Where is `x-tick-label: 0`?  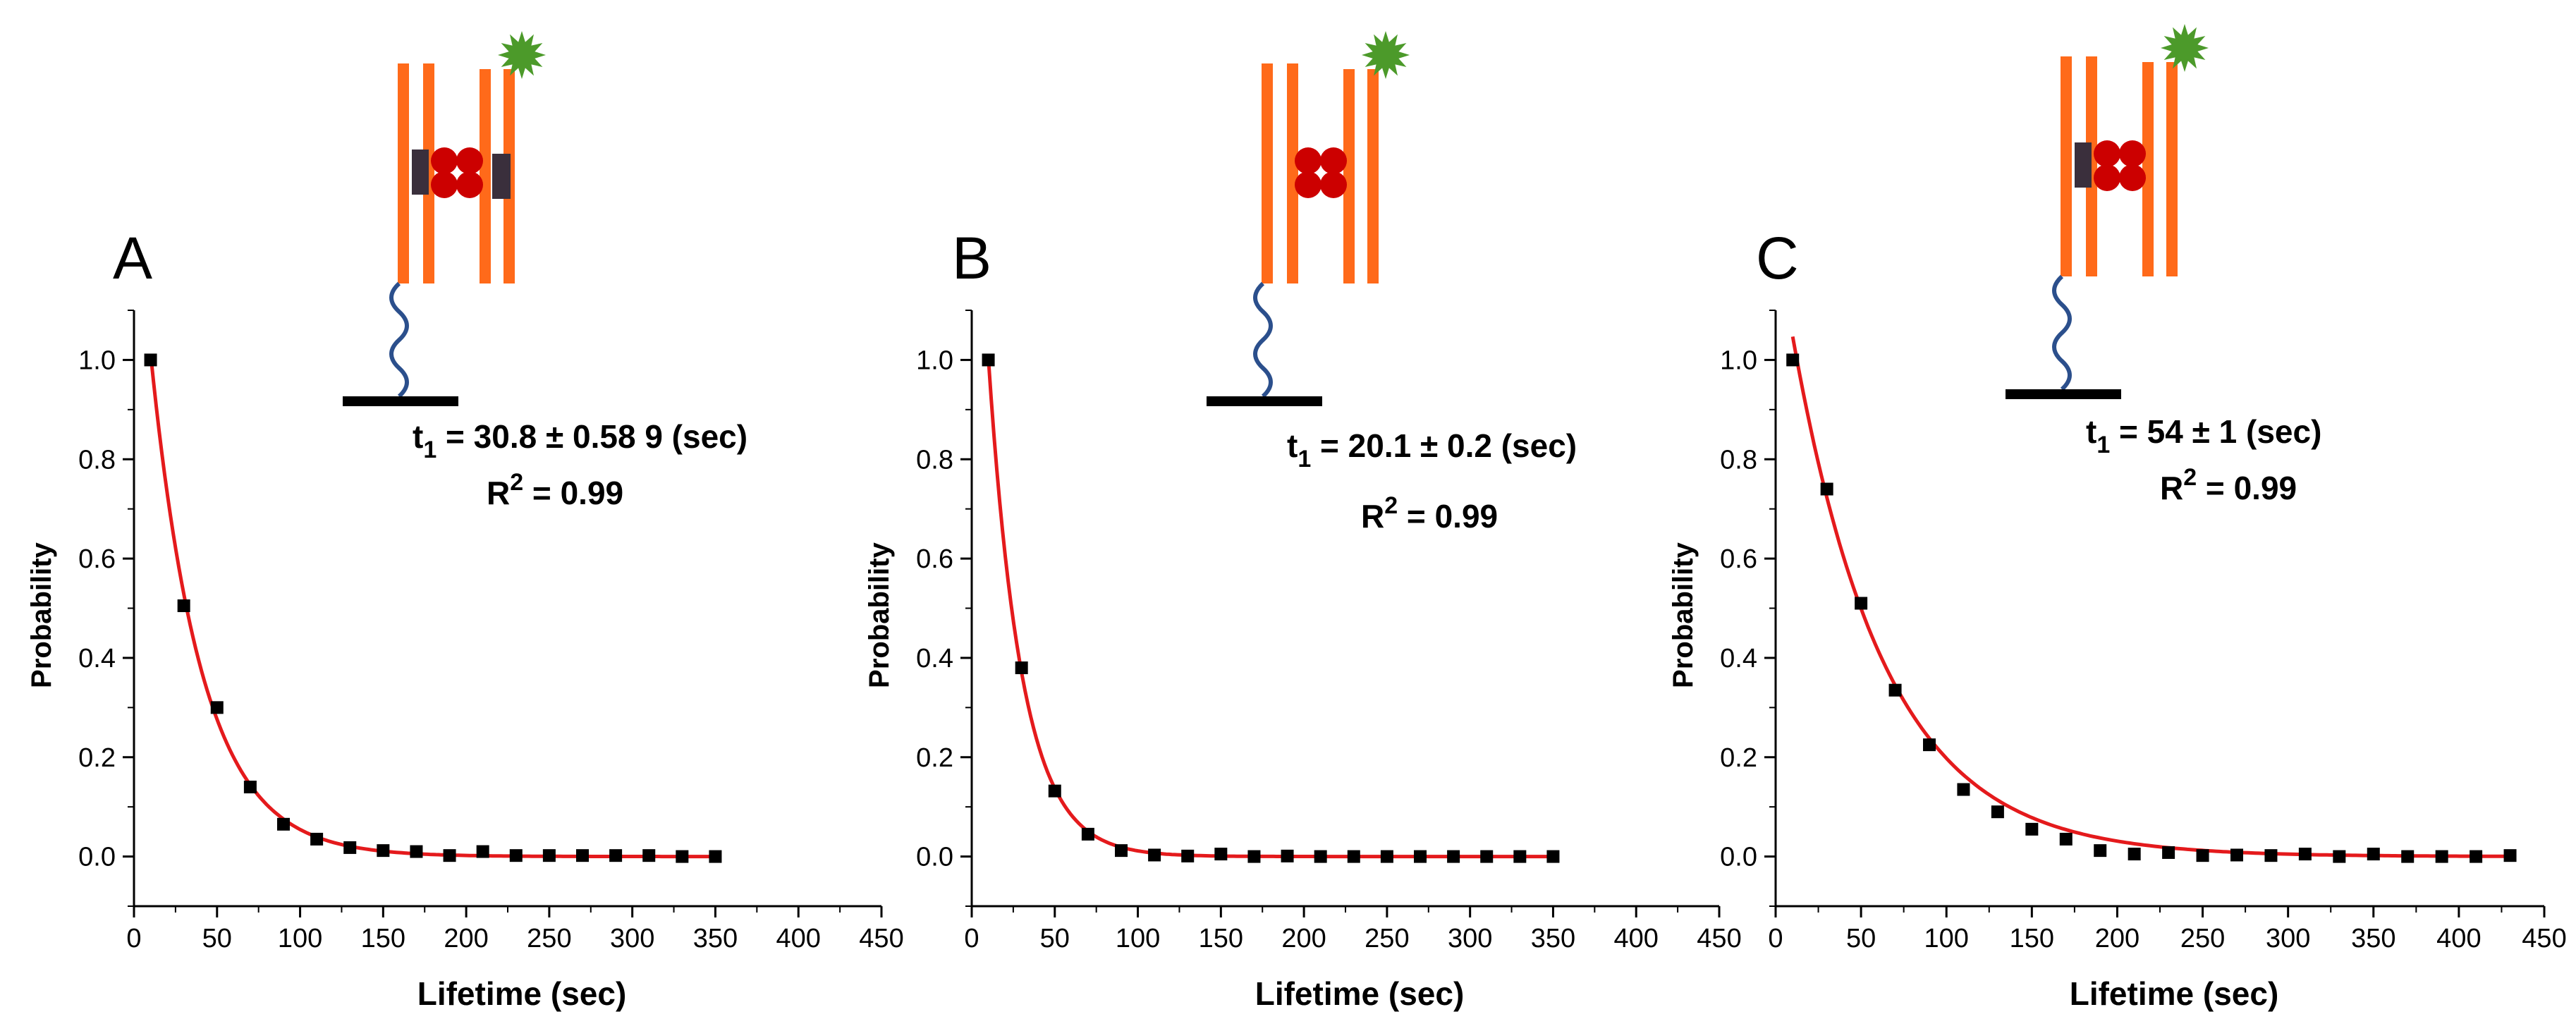 x-tick-label: 0 is located at coordinates (972, 938).